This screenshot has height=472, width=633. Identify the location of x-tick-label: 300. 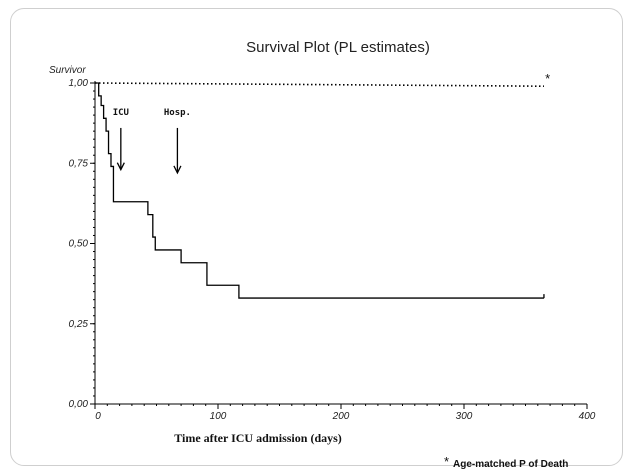
(464, 416).